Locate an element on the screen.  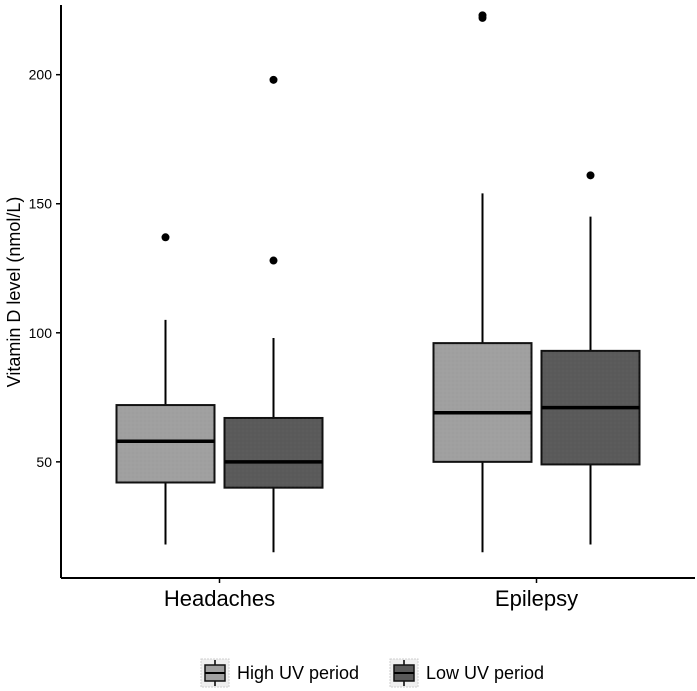
legend-label: Low UV period is located at coordinates (485, 673).